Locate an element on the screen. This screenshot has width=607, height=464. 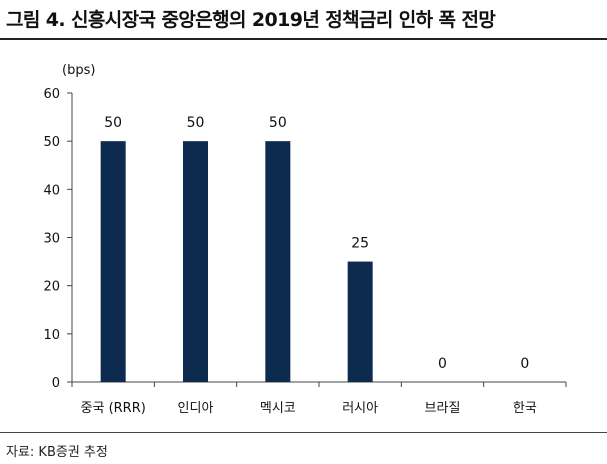
y-tick-label: 0 is located at coordinates (56, 383).